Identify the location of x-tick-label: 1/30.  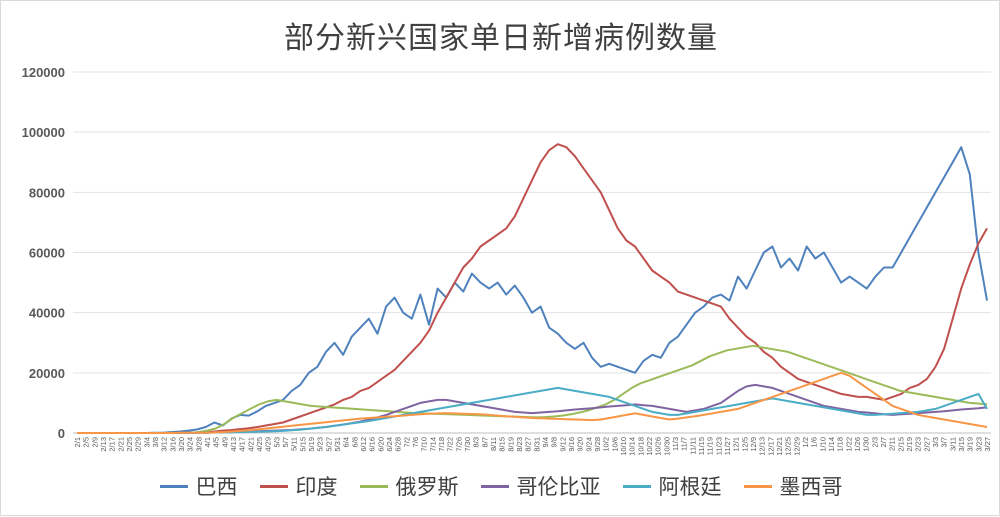
(866, 444).